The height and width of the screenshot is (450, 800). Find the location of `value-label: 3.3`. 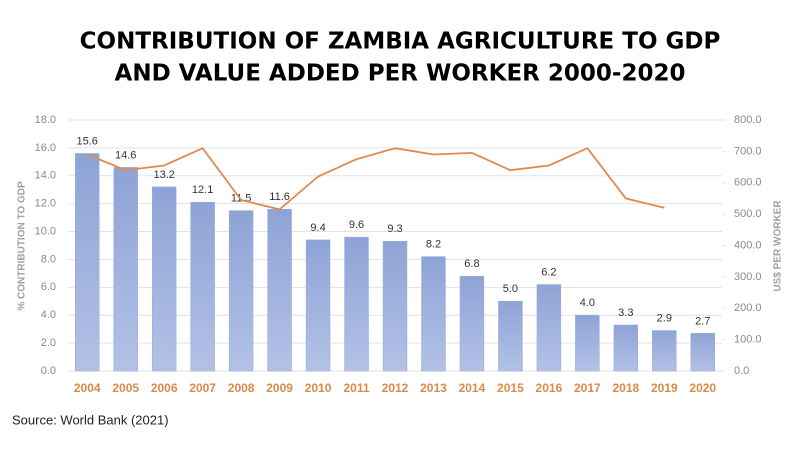

value-label: 3.3 is located at coordinates (625, 313).